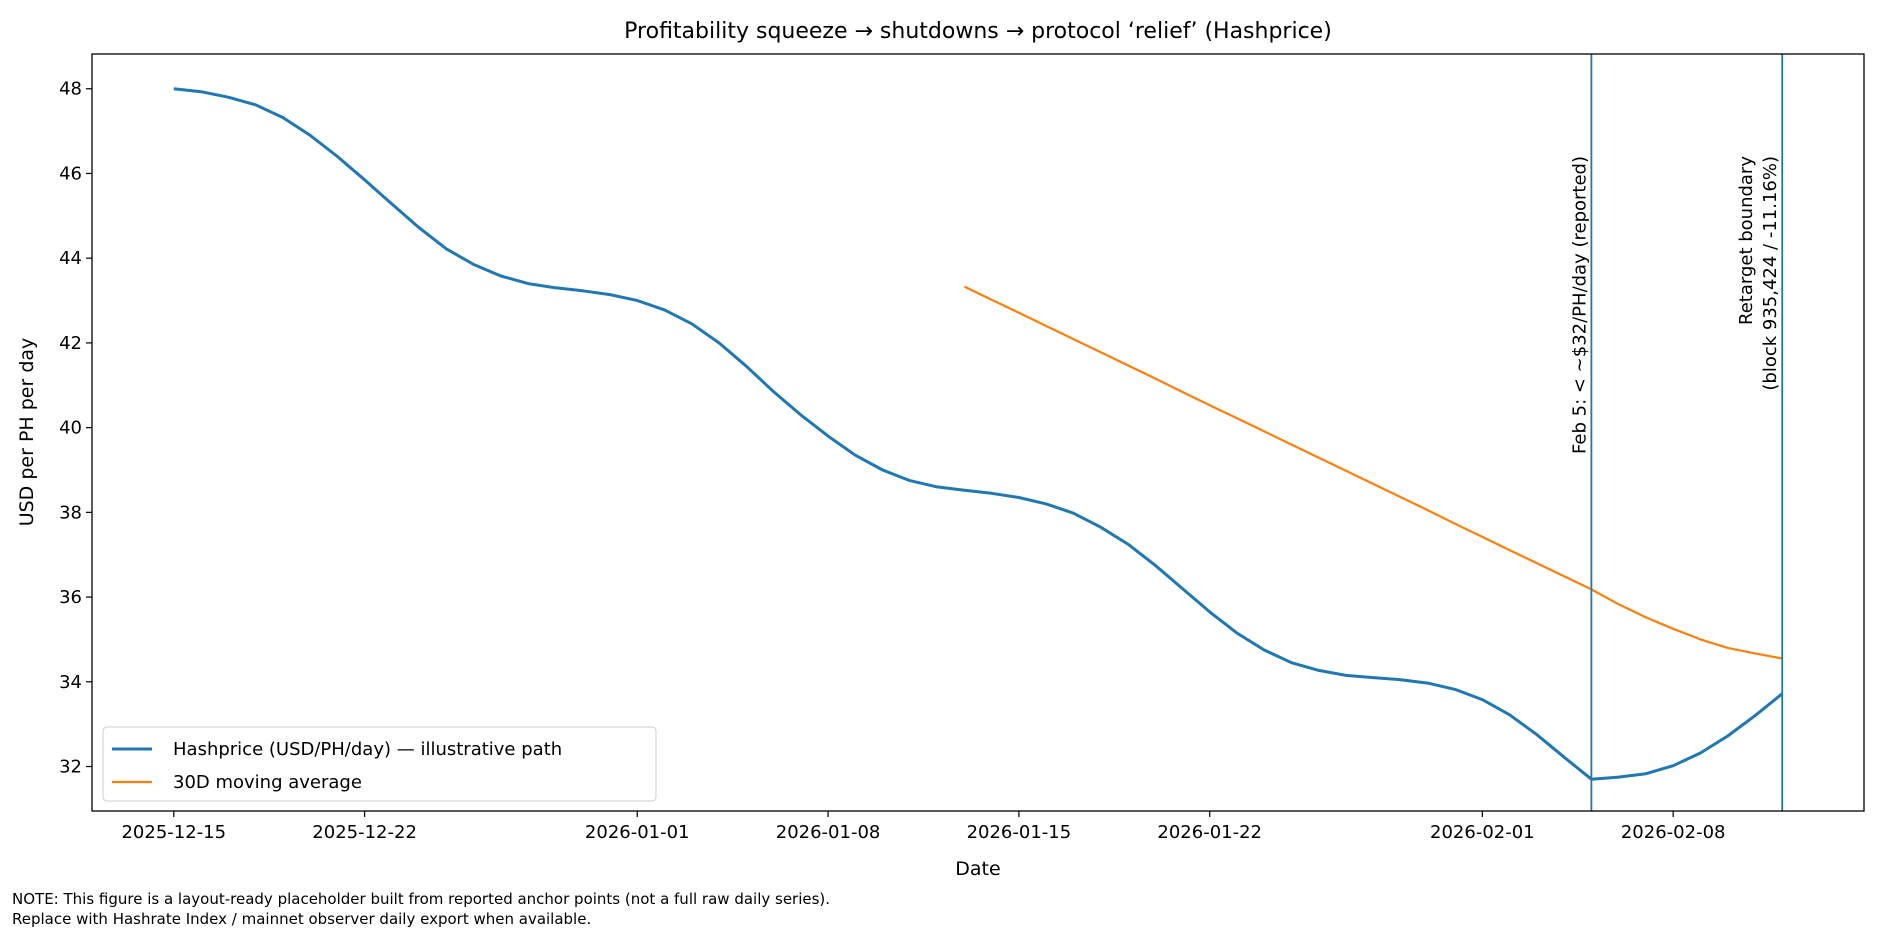  I want to click on y-tick-label: 48, so click(70, 89).